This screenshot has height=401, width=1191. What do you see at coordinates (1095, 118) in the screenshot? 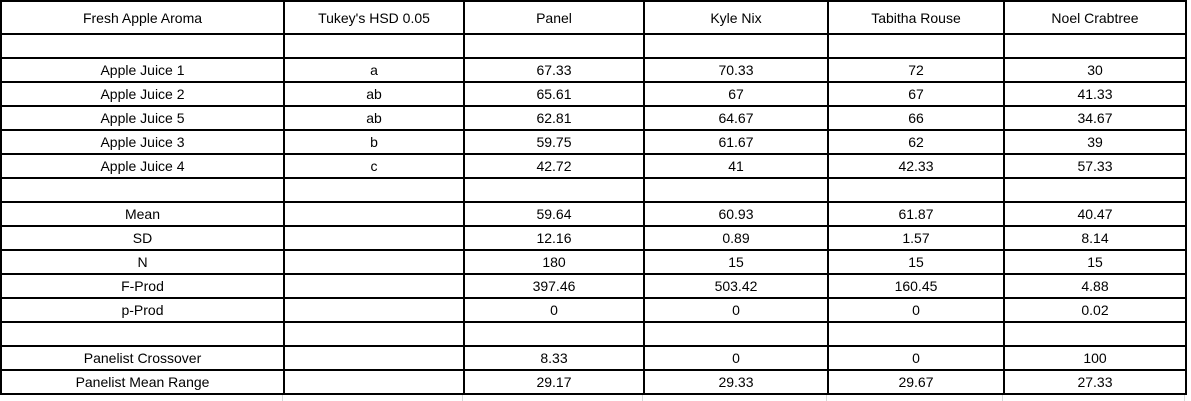
I see `value-cell: 34.67` at bounding box center [1095, 118].